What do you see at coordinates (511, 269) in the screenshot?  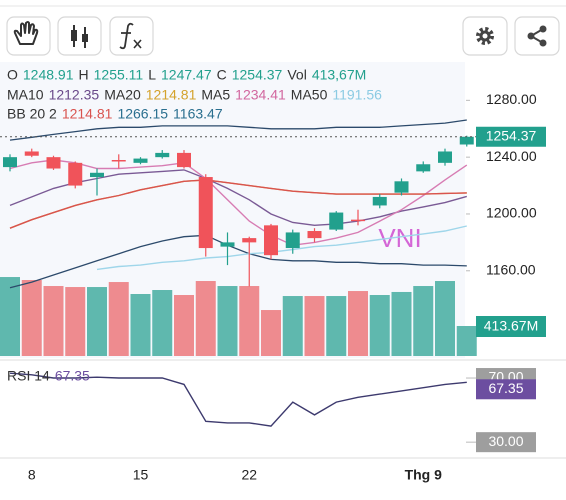 I see `y-tick-label: 1160.00` at bounding box center [511, 269].